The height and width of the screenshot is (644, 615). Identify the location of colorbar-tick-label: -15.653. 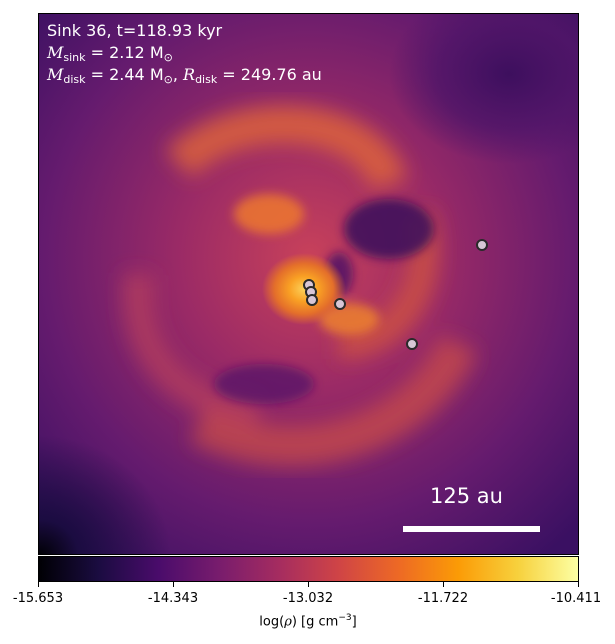
(38, 598).